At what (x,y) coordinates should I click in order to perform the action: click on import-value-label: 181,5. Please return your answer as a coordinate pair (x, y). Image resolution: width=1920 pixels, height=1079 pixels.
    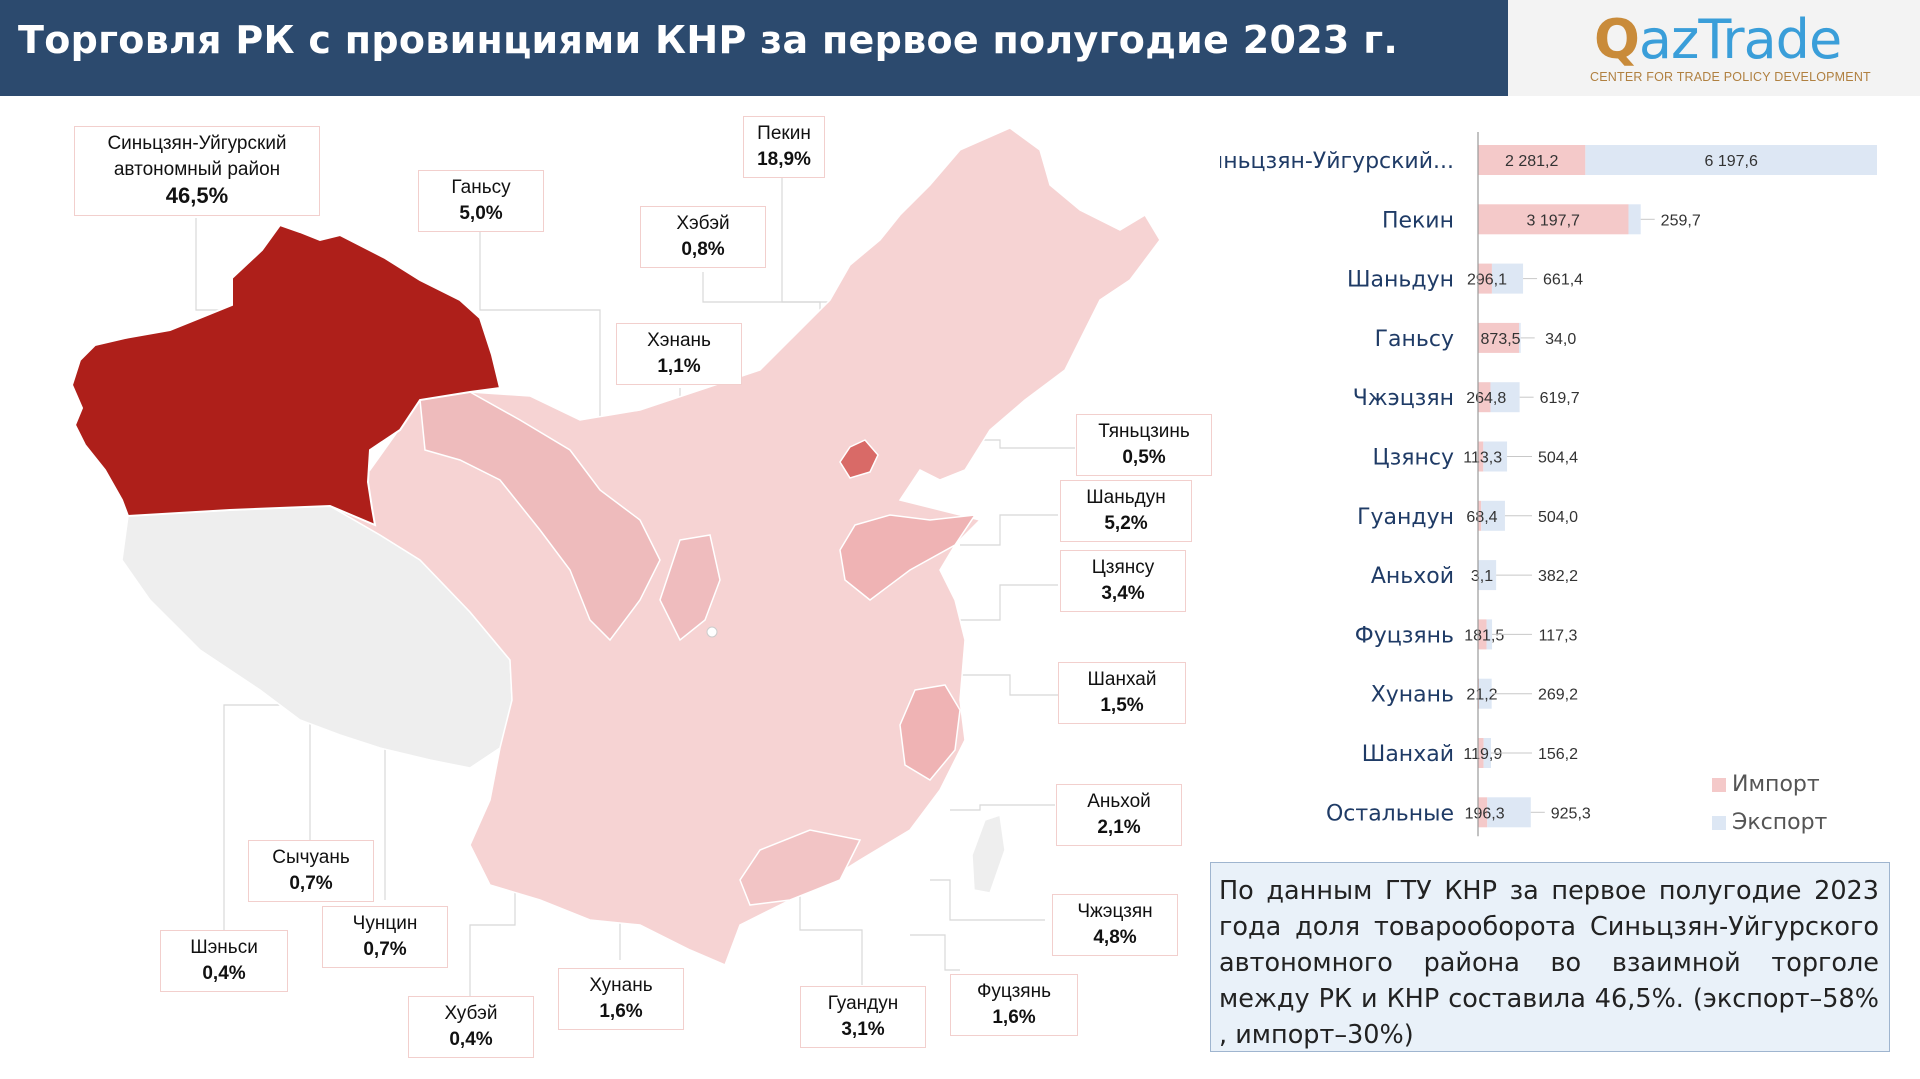
    Looking at the image, I should click on (1484, 635).